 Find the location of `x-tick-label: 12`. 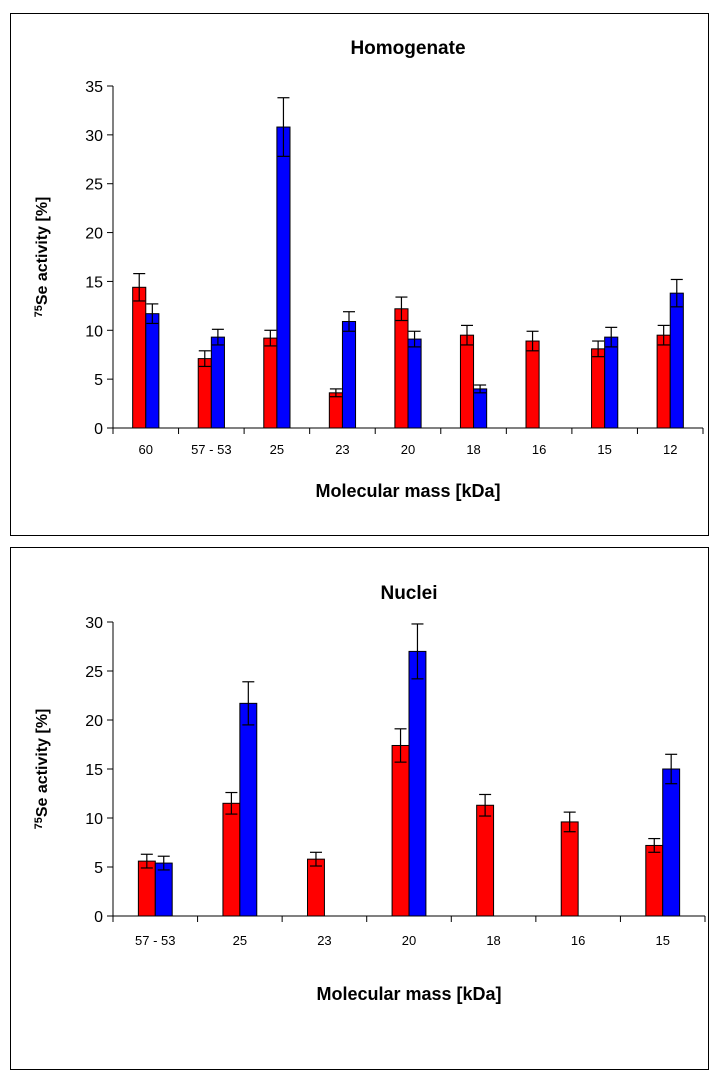

x-tick-label: 12 is located at coordinates (670, 449).